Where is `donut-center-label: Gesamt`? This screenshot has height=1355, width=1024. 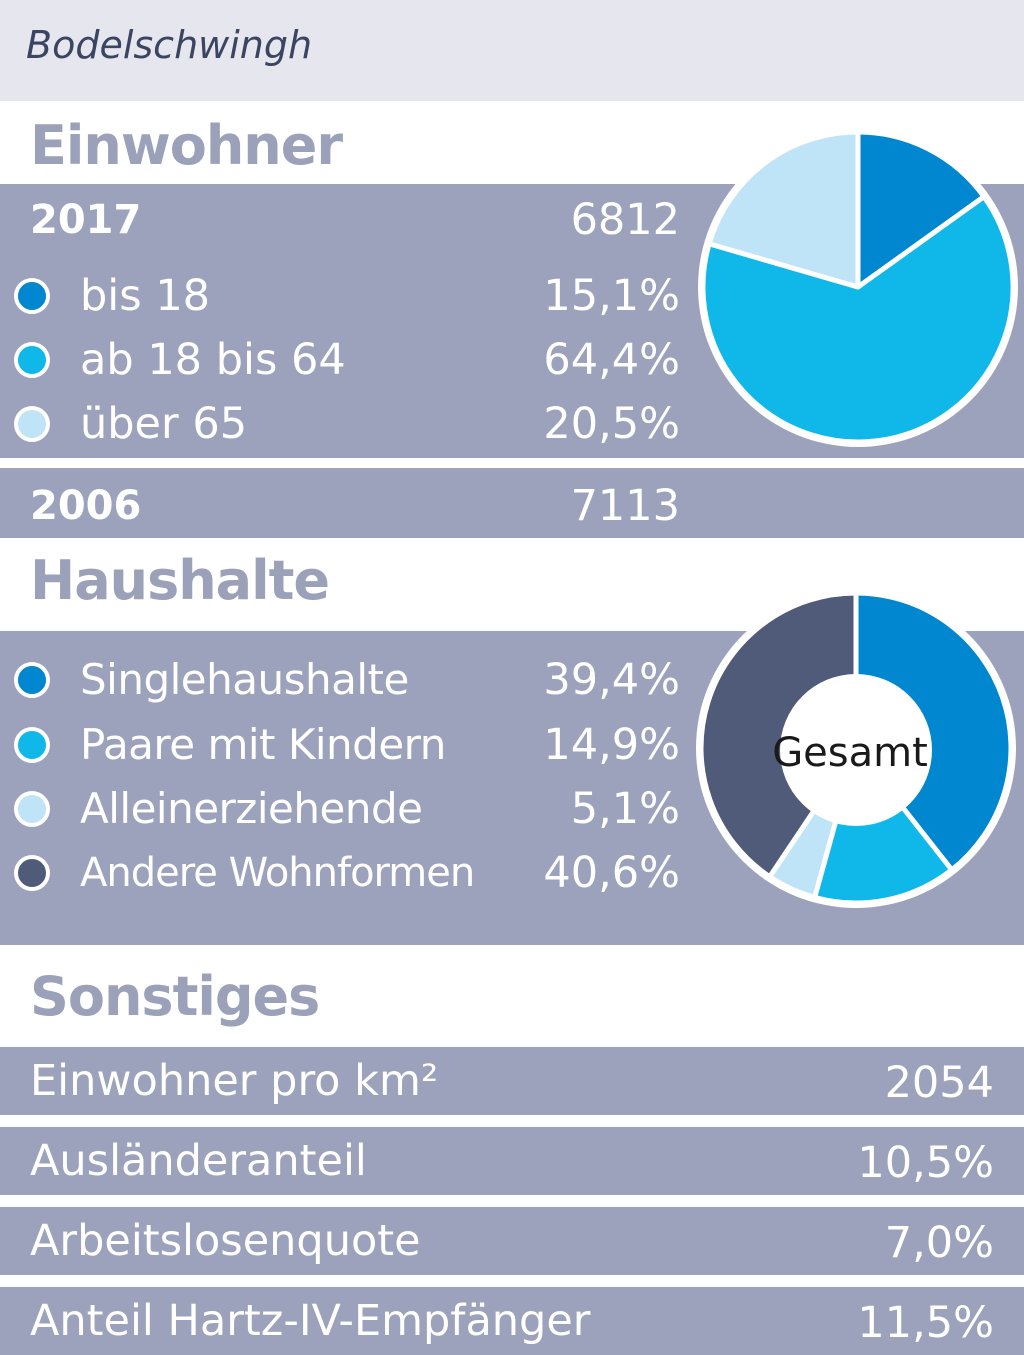
donut-center-label: Gesamt is located at coordinates (850, 753).